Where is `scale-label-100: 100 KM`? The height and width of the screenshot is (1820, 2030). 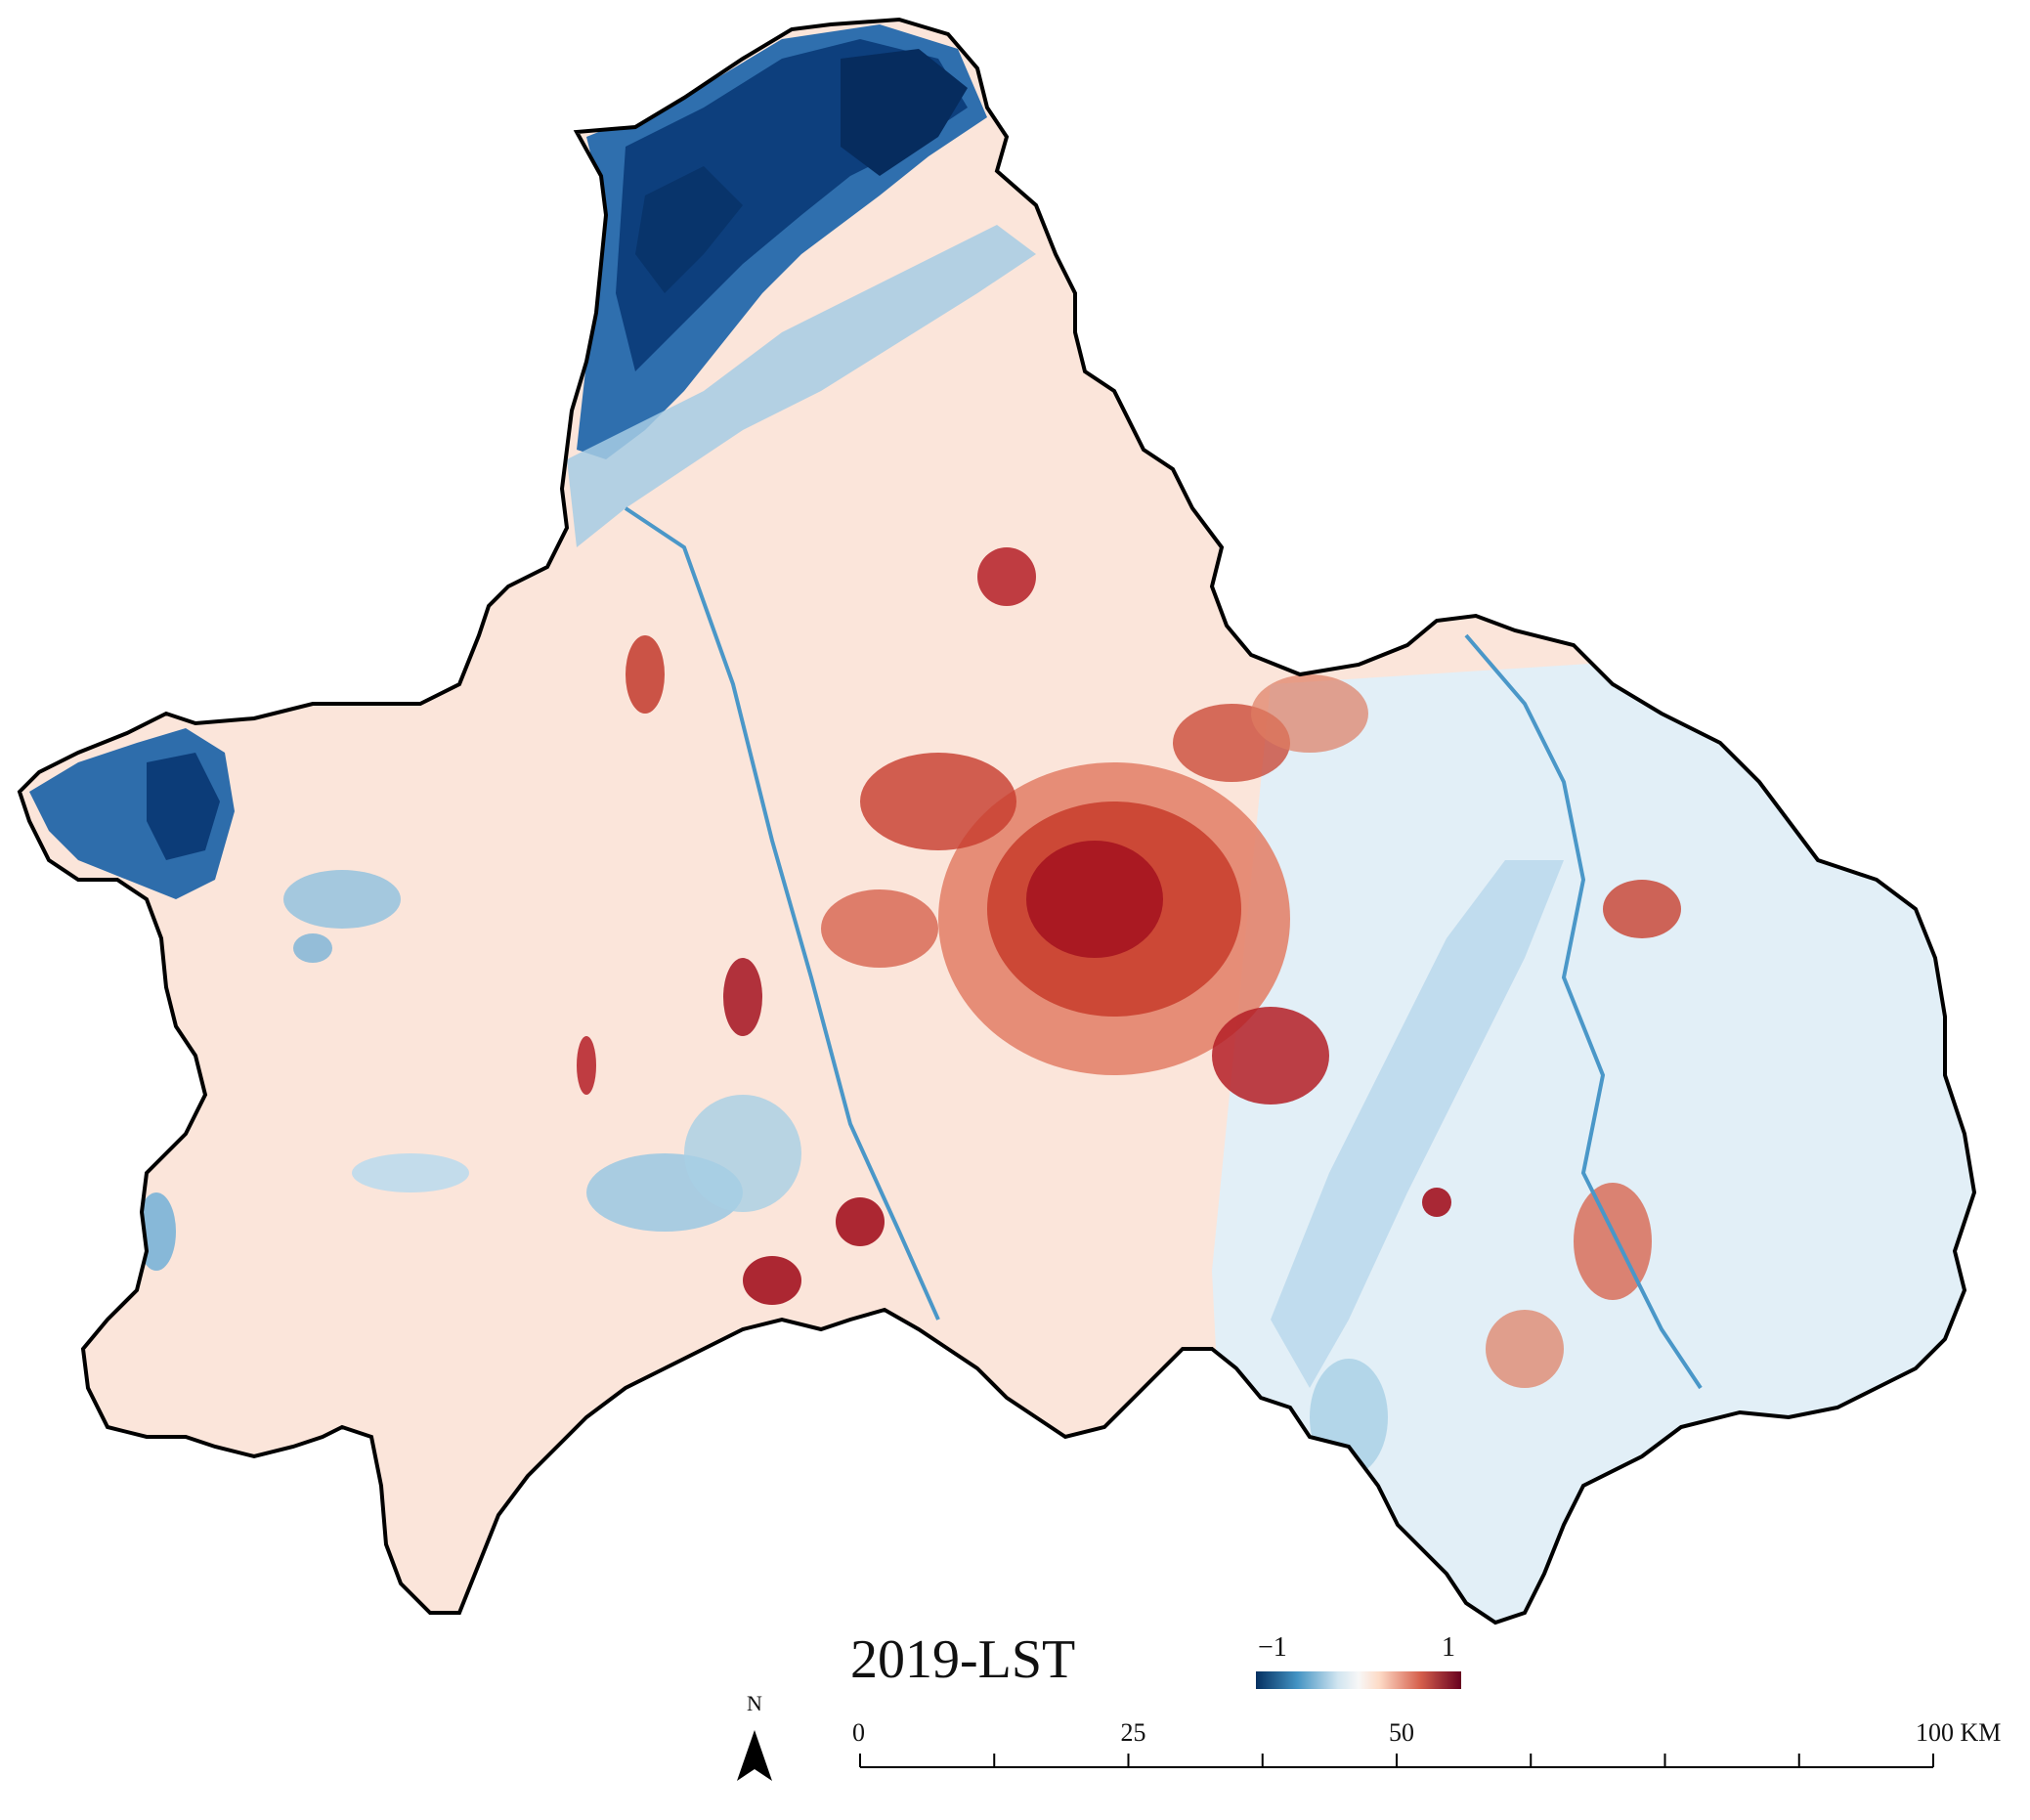
scale-label-100: 100 KM is located at coordinates (1959, 1732).